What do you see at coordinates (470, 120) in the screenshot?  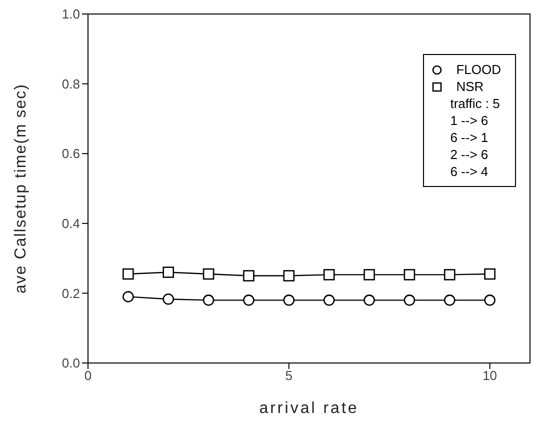 I see `annotation: 1 --> 6` at bounding box center [470, 120].